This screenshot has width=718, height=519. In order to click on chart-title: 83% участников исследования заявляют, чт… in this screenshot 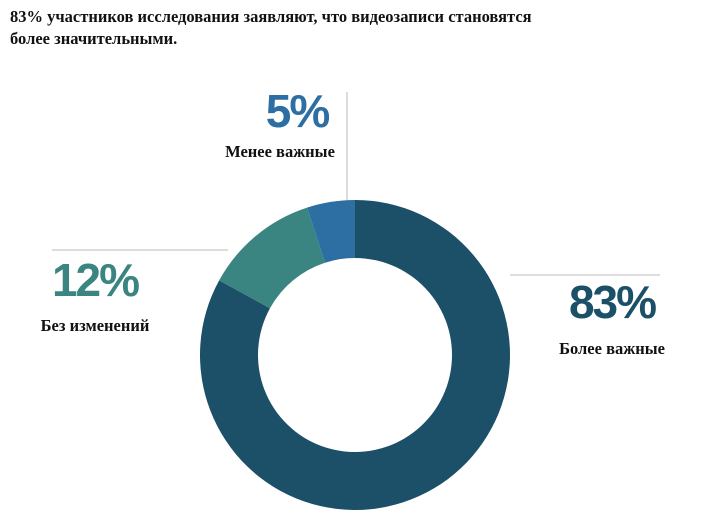, I will do `click(271, 27)`.